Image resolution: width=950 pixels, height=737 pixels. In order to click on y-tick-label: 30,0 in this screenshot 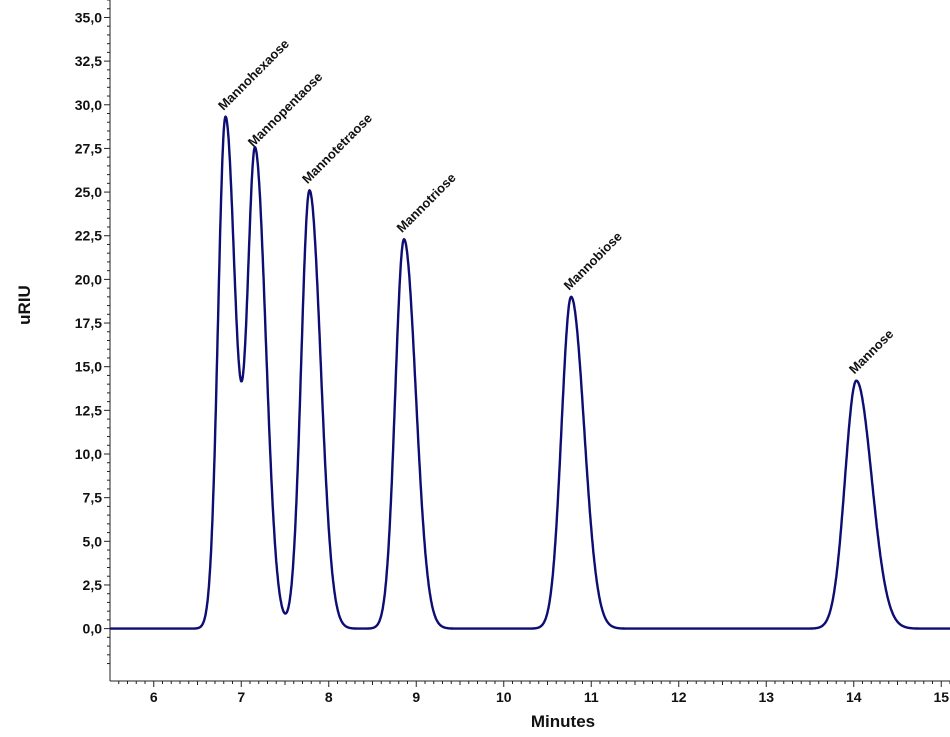, I will do `click(88, 105)`.